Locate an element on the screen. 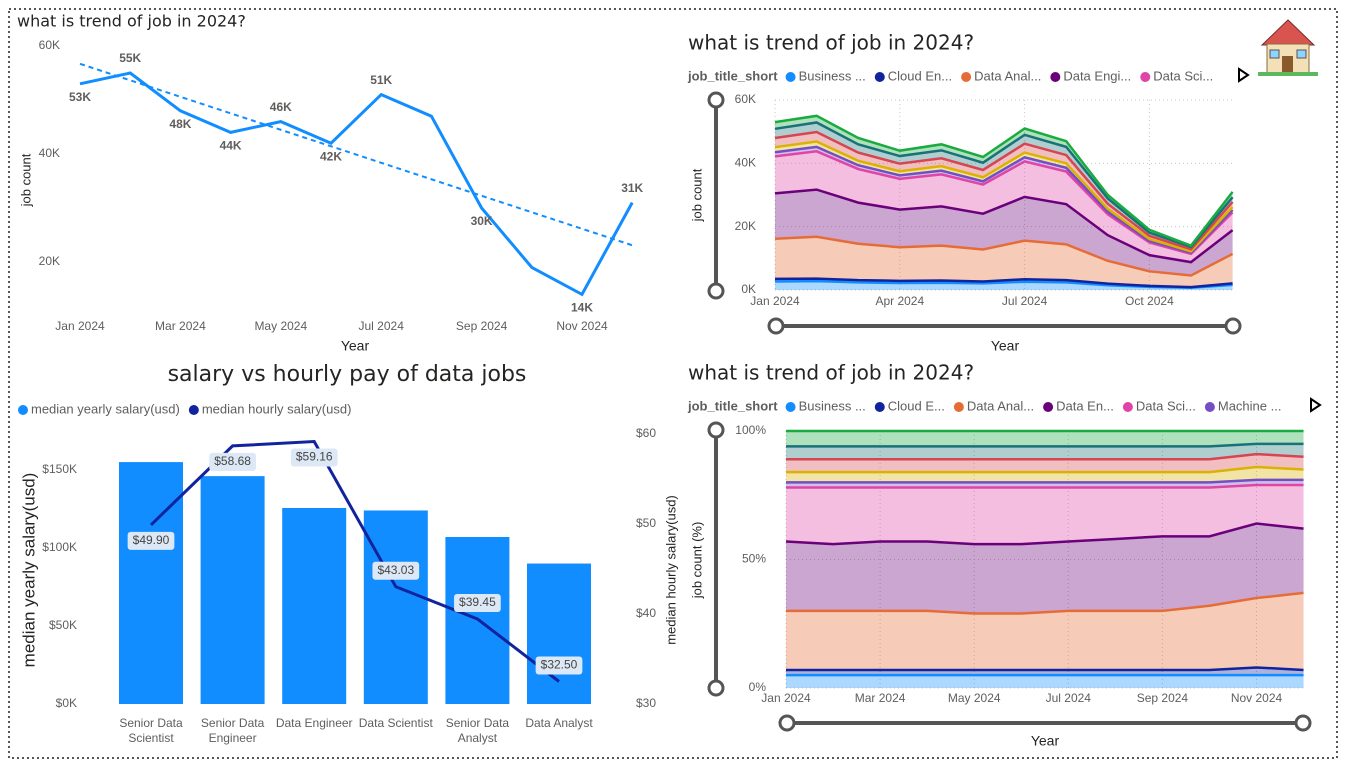  x-tick-label: Mar 2024 is located at coordinates (880, 698).